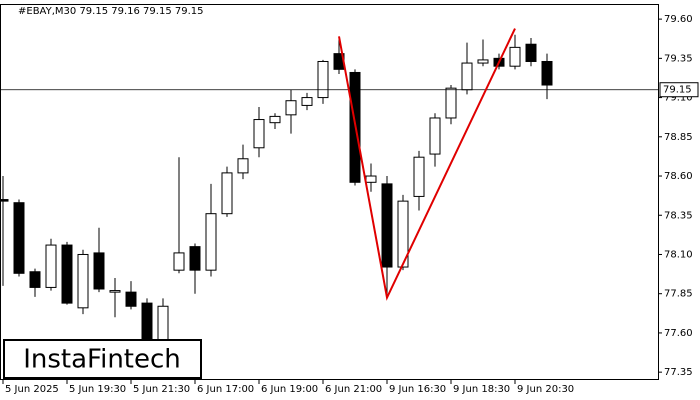 Image resolution: width=700 pixels, height=400 pixels. I want to click on y-tick-label: 79.10, so click(678, 98).